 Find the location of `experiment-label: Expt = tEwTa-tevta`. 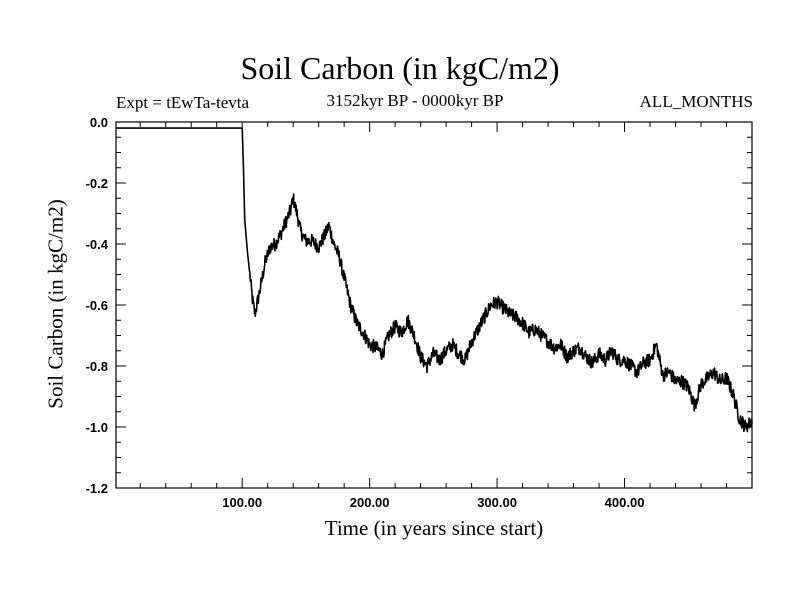

experiment-label: Expt = tEwTa-tevta is located at coordinates (183, 102).